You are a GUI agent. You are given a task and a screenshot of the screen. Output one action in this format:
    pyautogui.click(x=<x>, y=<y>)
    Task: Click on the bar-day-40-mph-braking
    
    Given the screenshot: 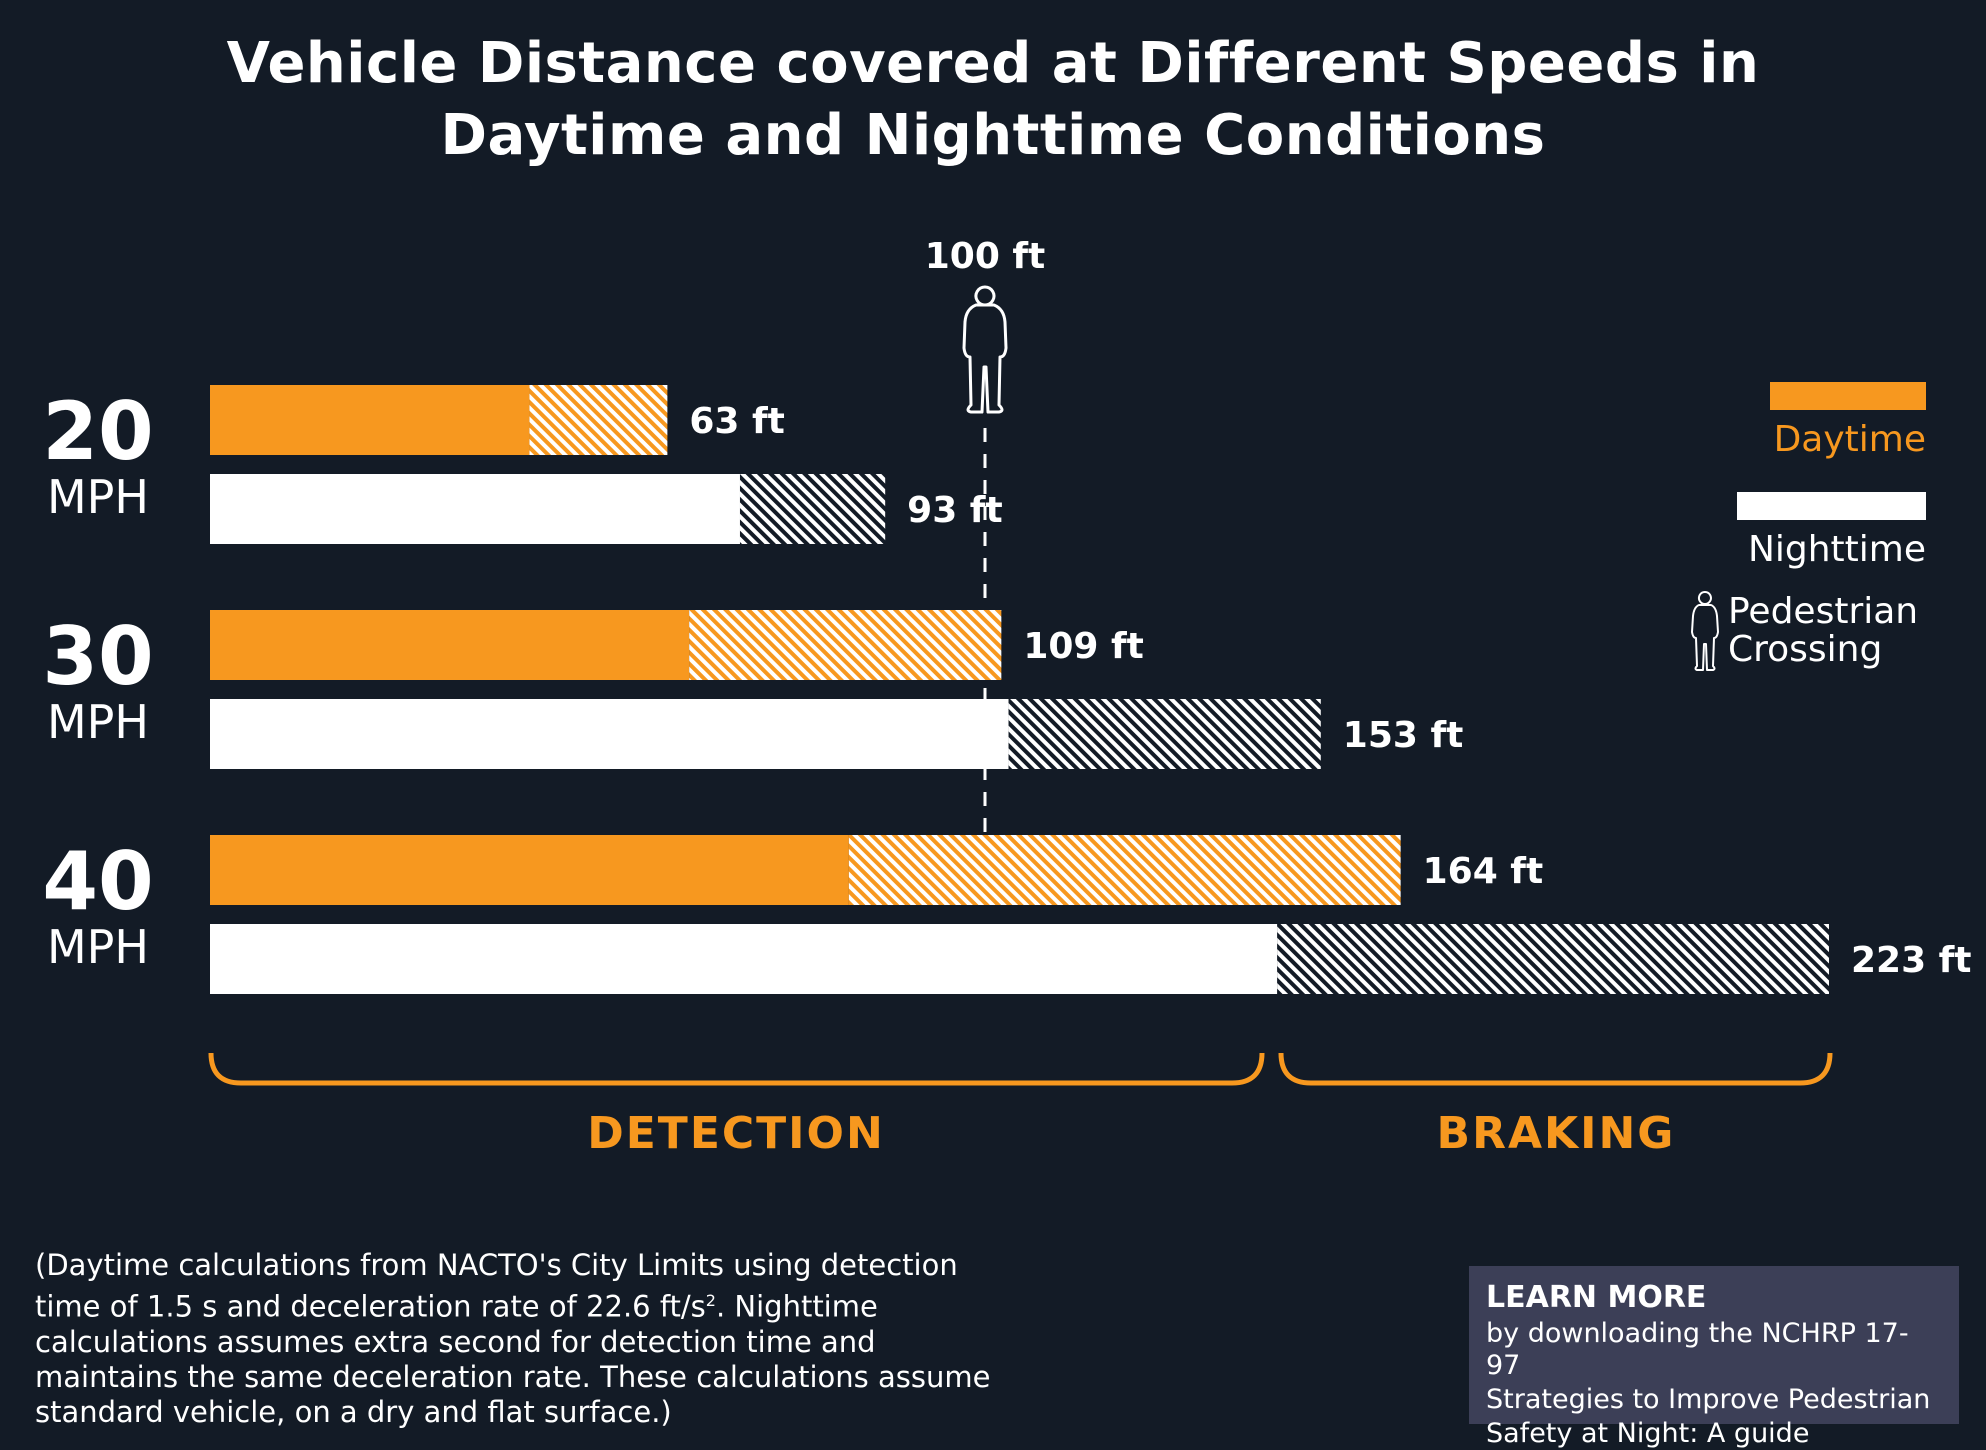 What is the action you would take?
    pyautogui.click(x=1124, y=870)
    